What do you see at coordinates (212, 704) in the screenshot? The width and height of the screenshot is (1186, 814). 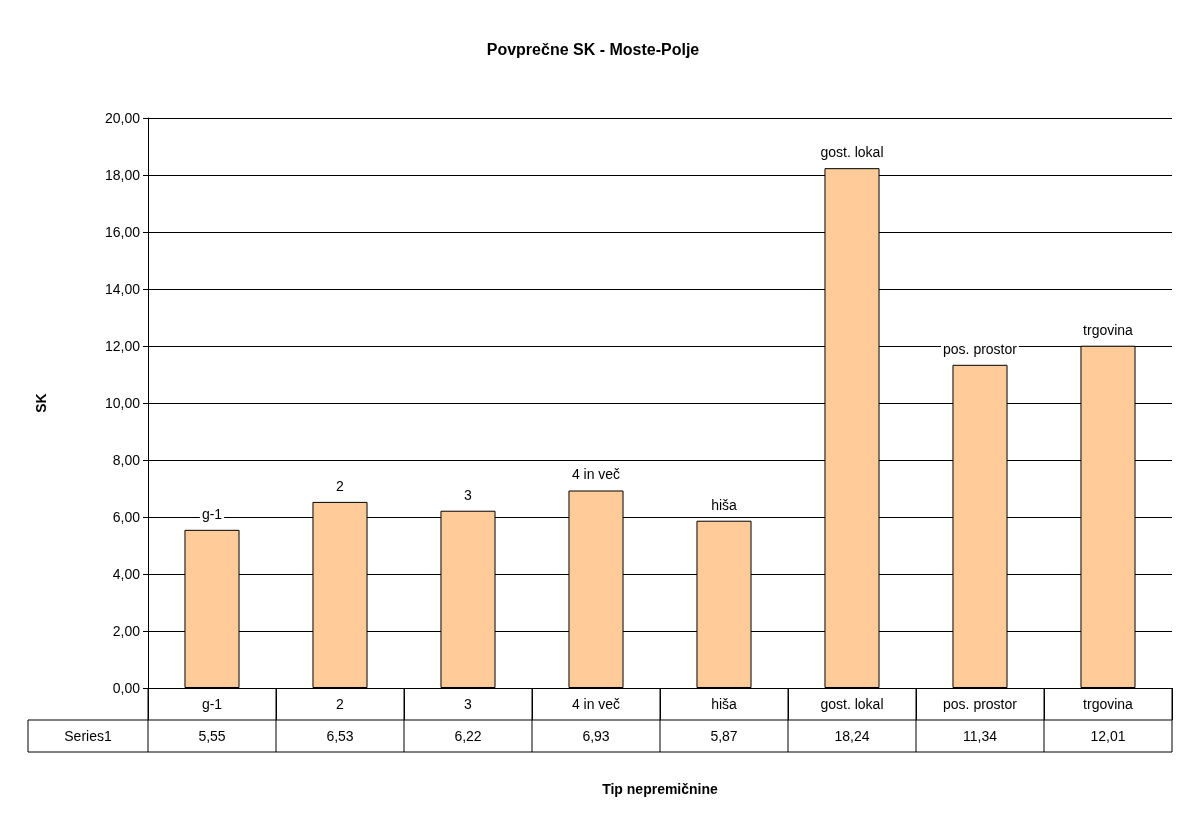 I see `x-tick-label: g-1` at bounding box center [212, 704].